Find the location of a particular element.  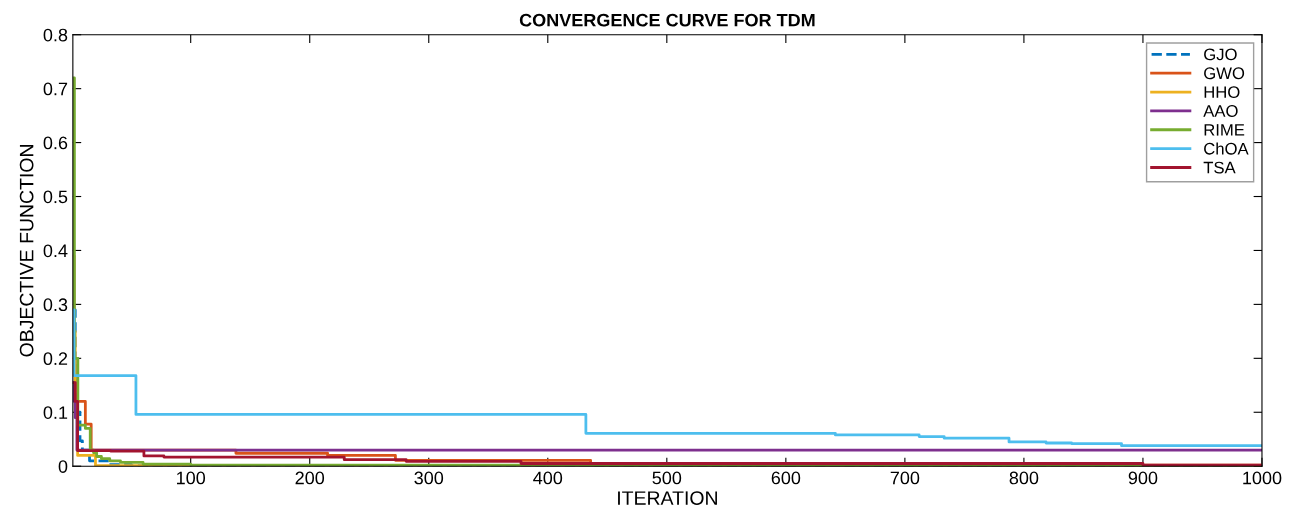

legend-label: AAO is located at coordinates (1220, 111).